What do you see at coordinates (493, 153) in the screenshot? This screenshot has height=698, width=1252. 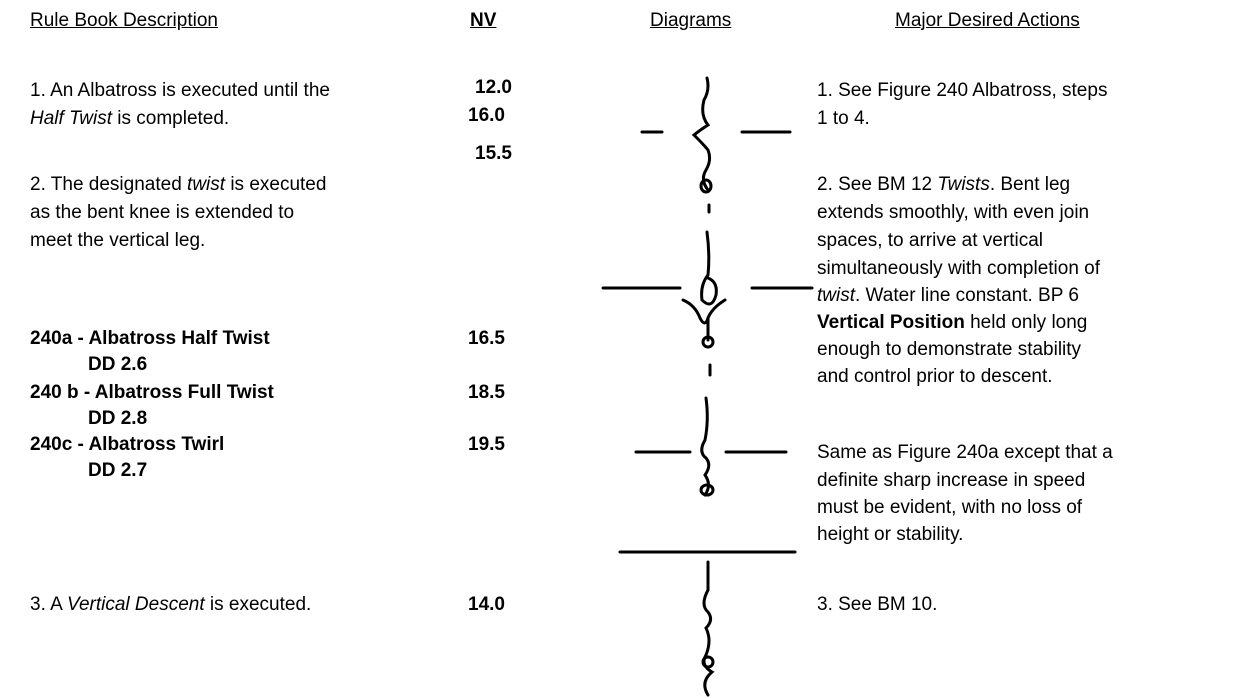 I see `nv-value: 15.5` at bounding box center [493, 153].